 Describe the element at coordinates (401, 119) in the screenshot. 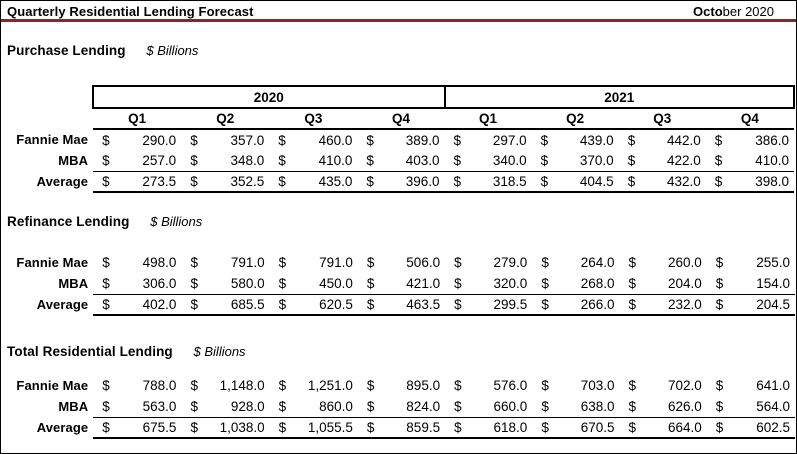

I see `quarter-header: Q4` at that location.